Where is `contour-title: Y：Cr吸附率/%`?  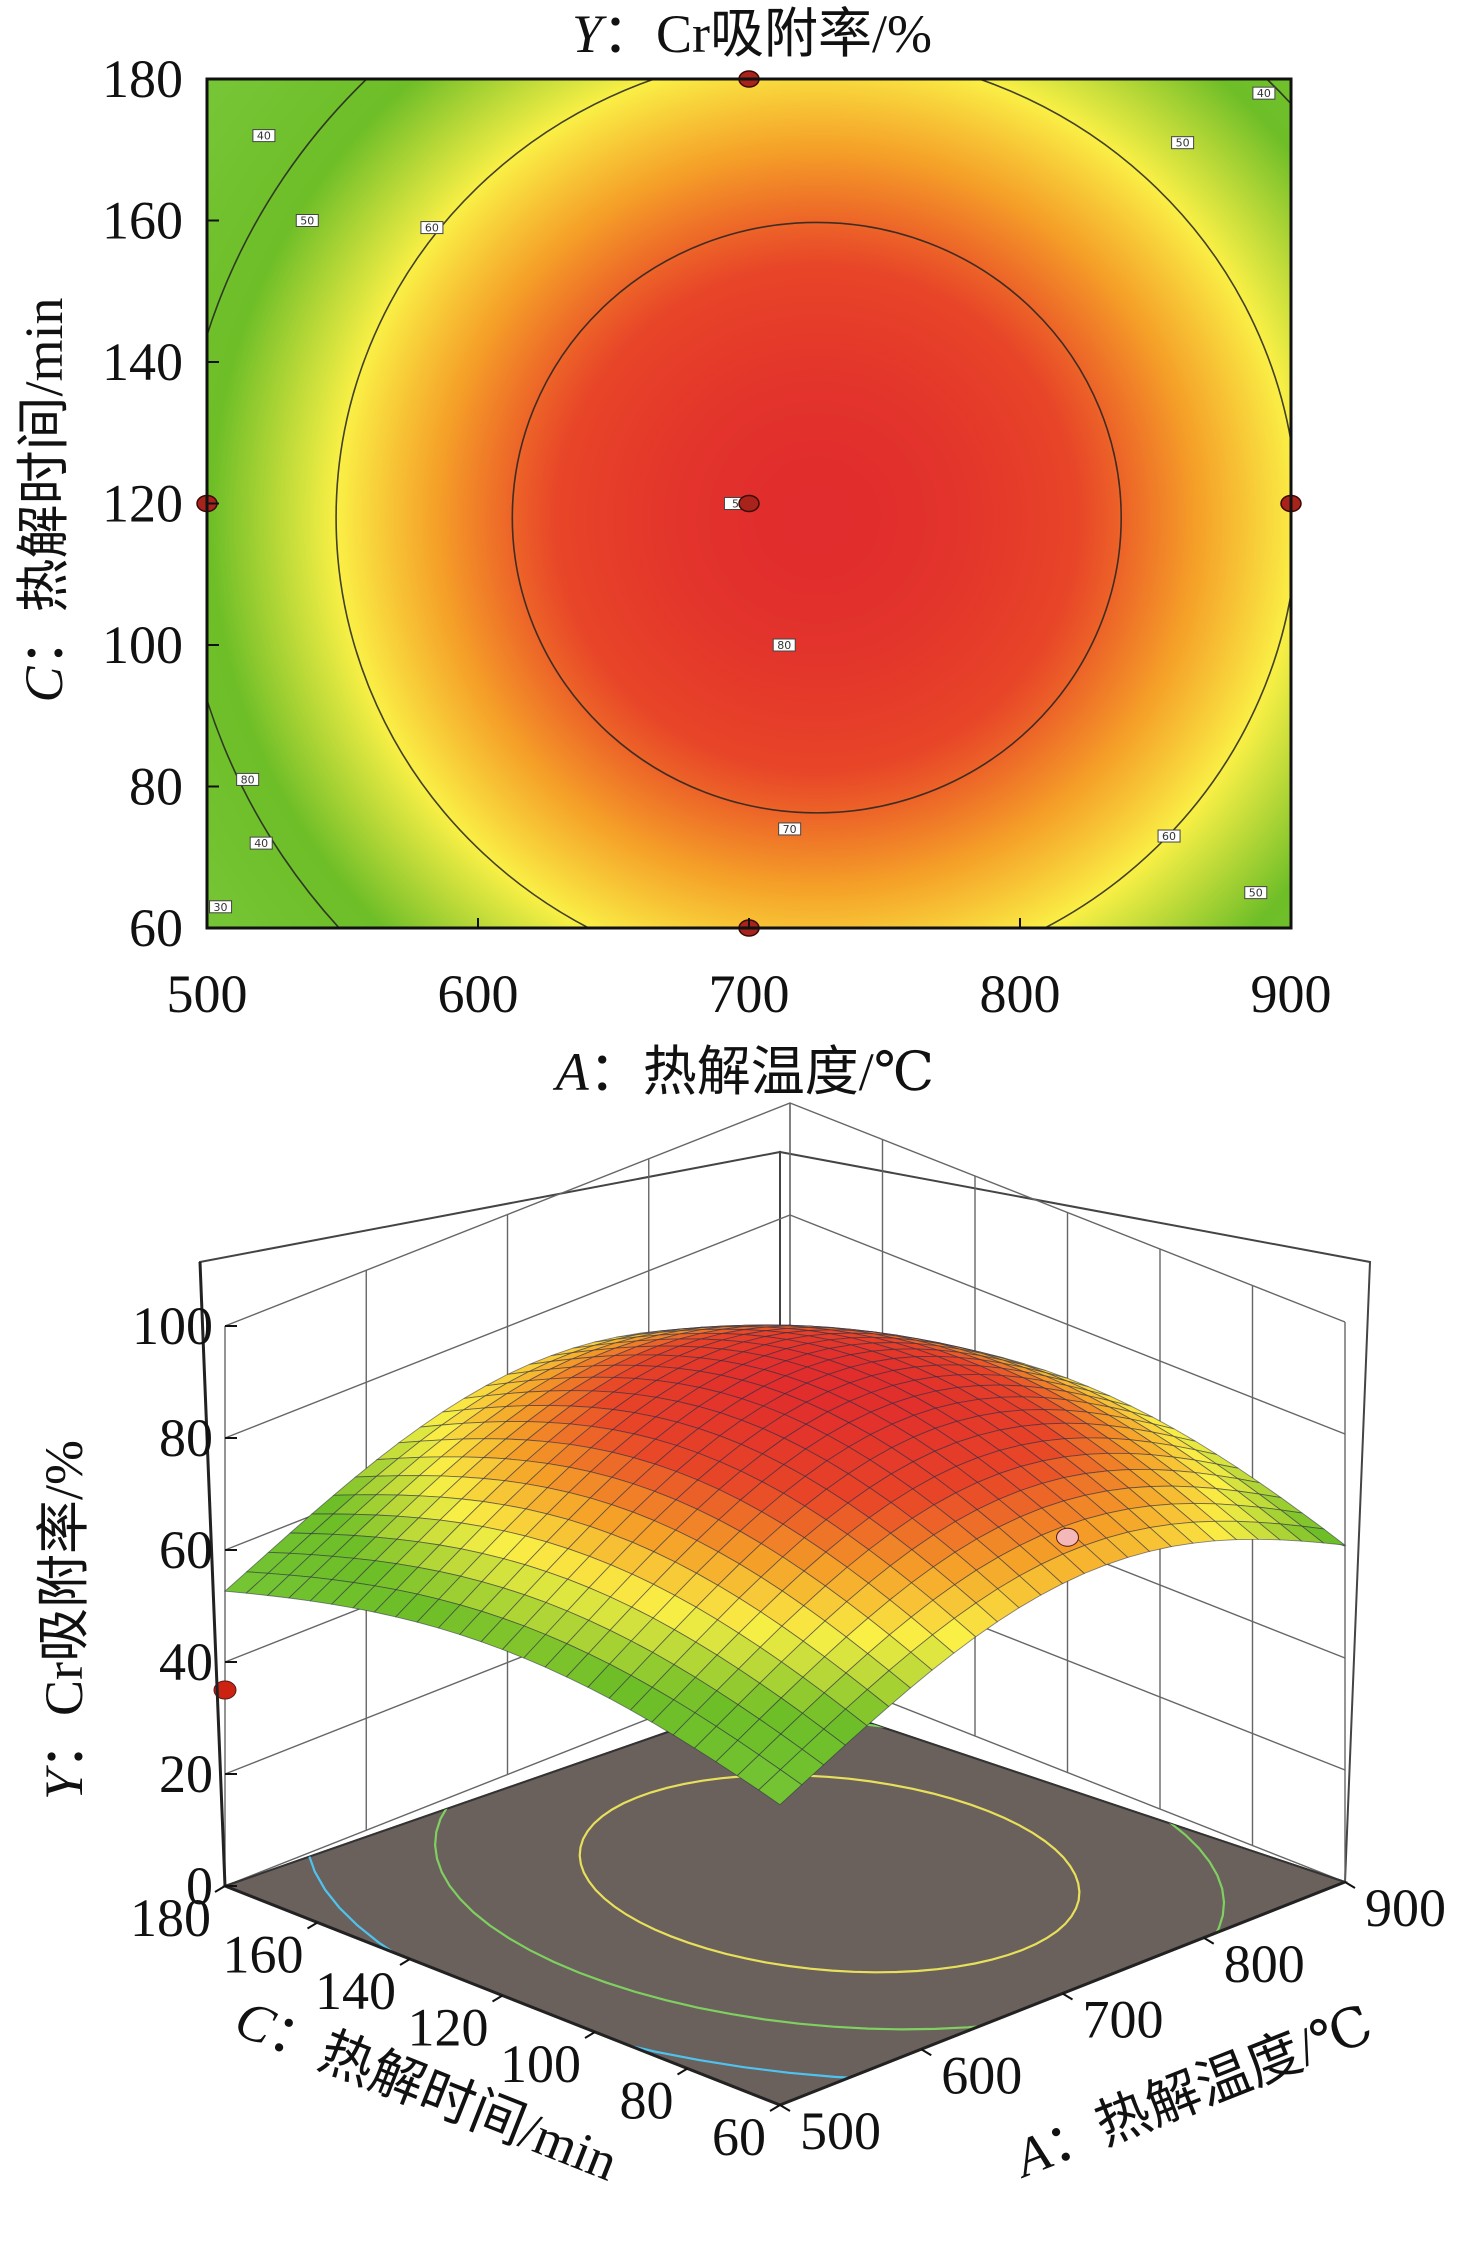 contour-title: Y：Cr吸附率/% is located at coordinates (752, 34).